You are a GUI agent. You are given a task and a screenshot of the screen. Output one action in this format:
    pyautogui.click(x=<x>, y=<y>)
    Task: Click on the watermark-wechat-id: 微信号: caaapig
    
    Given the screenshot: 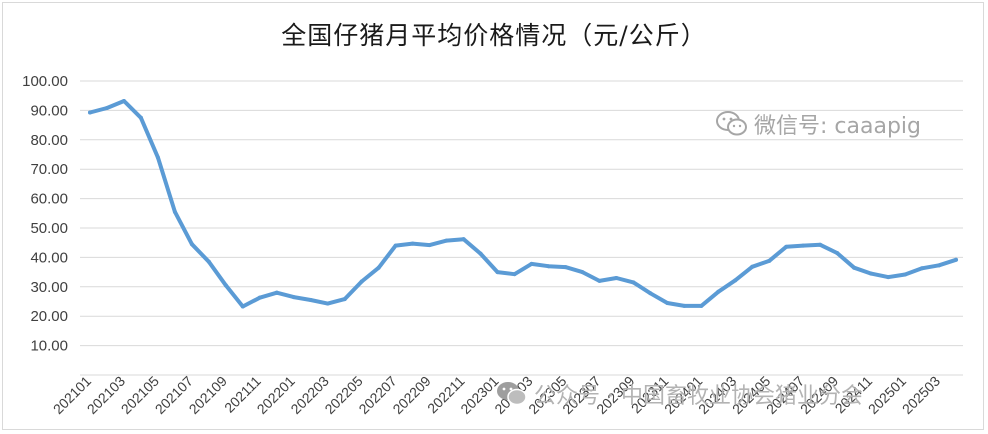 What is the action you would take?
    pyautogui.click(x=818, y=124)
    